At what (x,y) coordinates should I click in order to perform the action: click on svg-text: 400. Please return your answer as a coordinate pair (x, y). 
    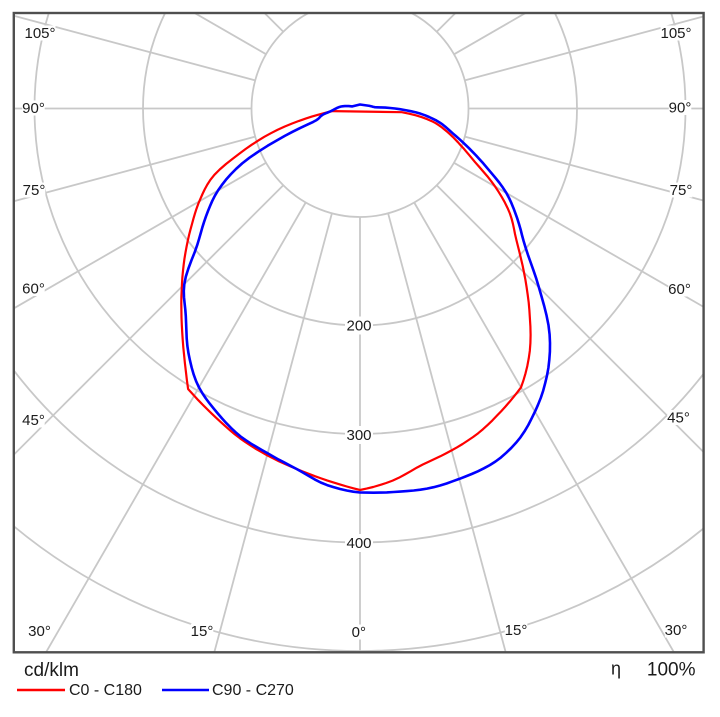
    Looking at the image, I should click on (358, 543).